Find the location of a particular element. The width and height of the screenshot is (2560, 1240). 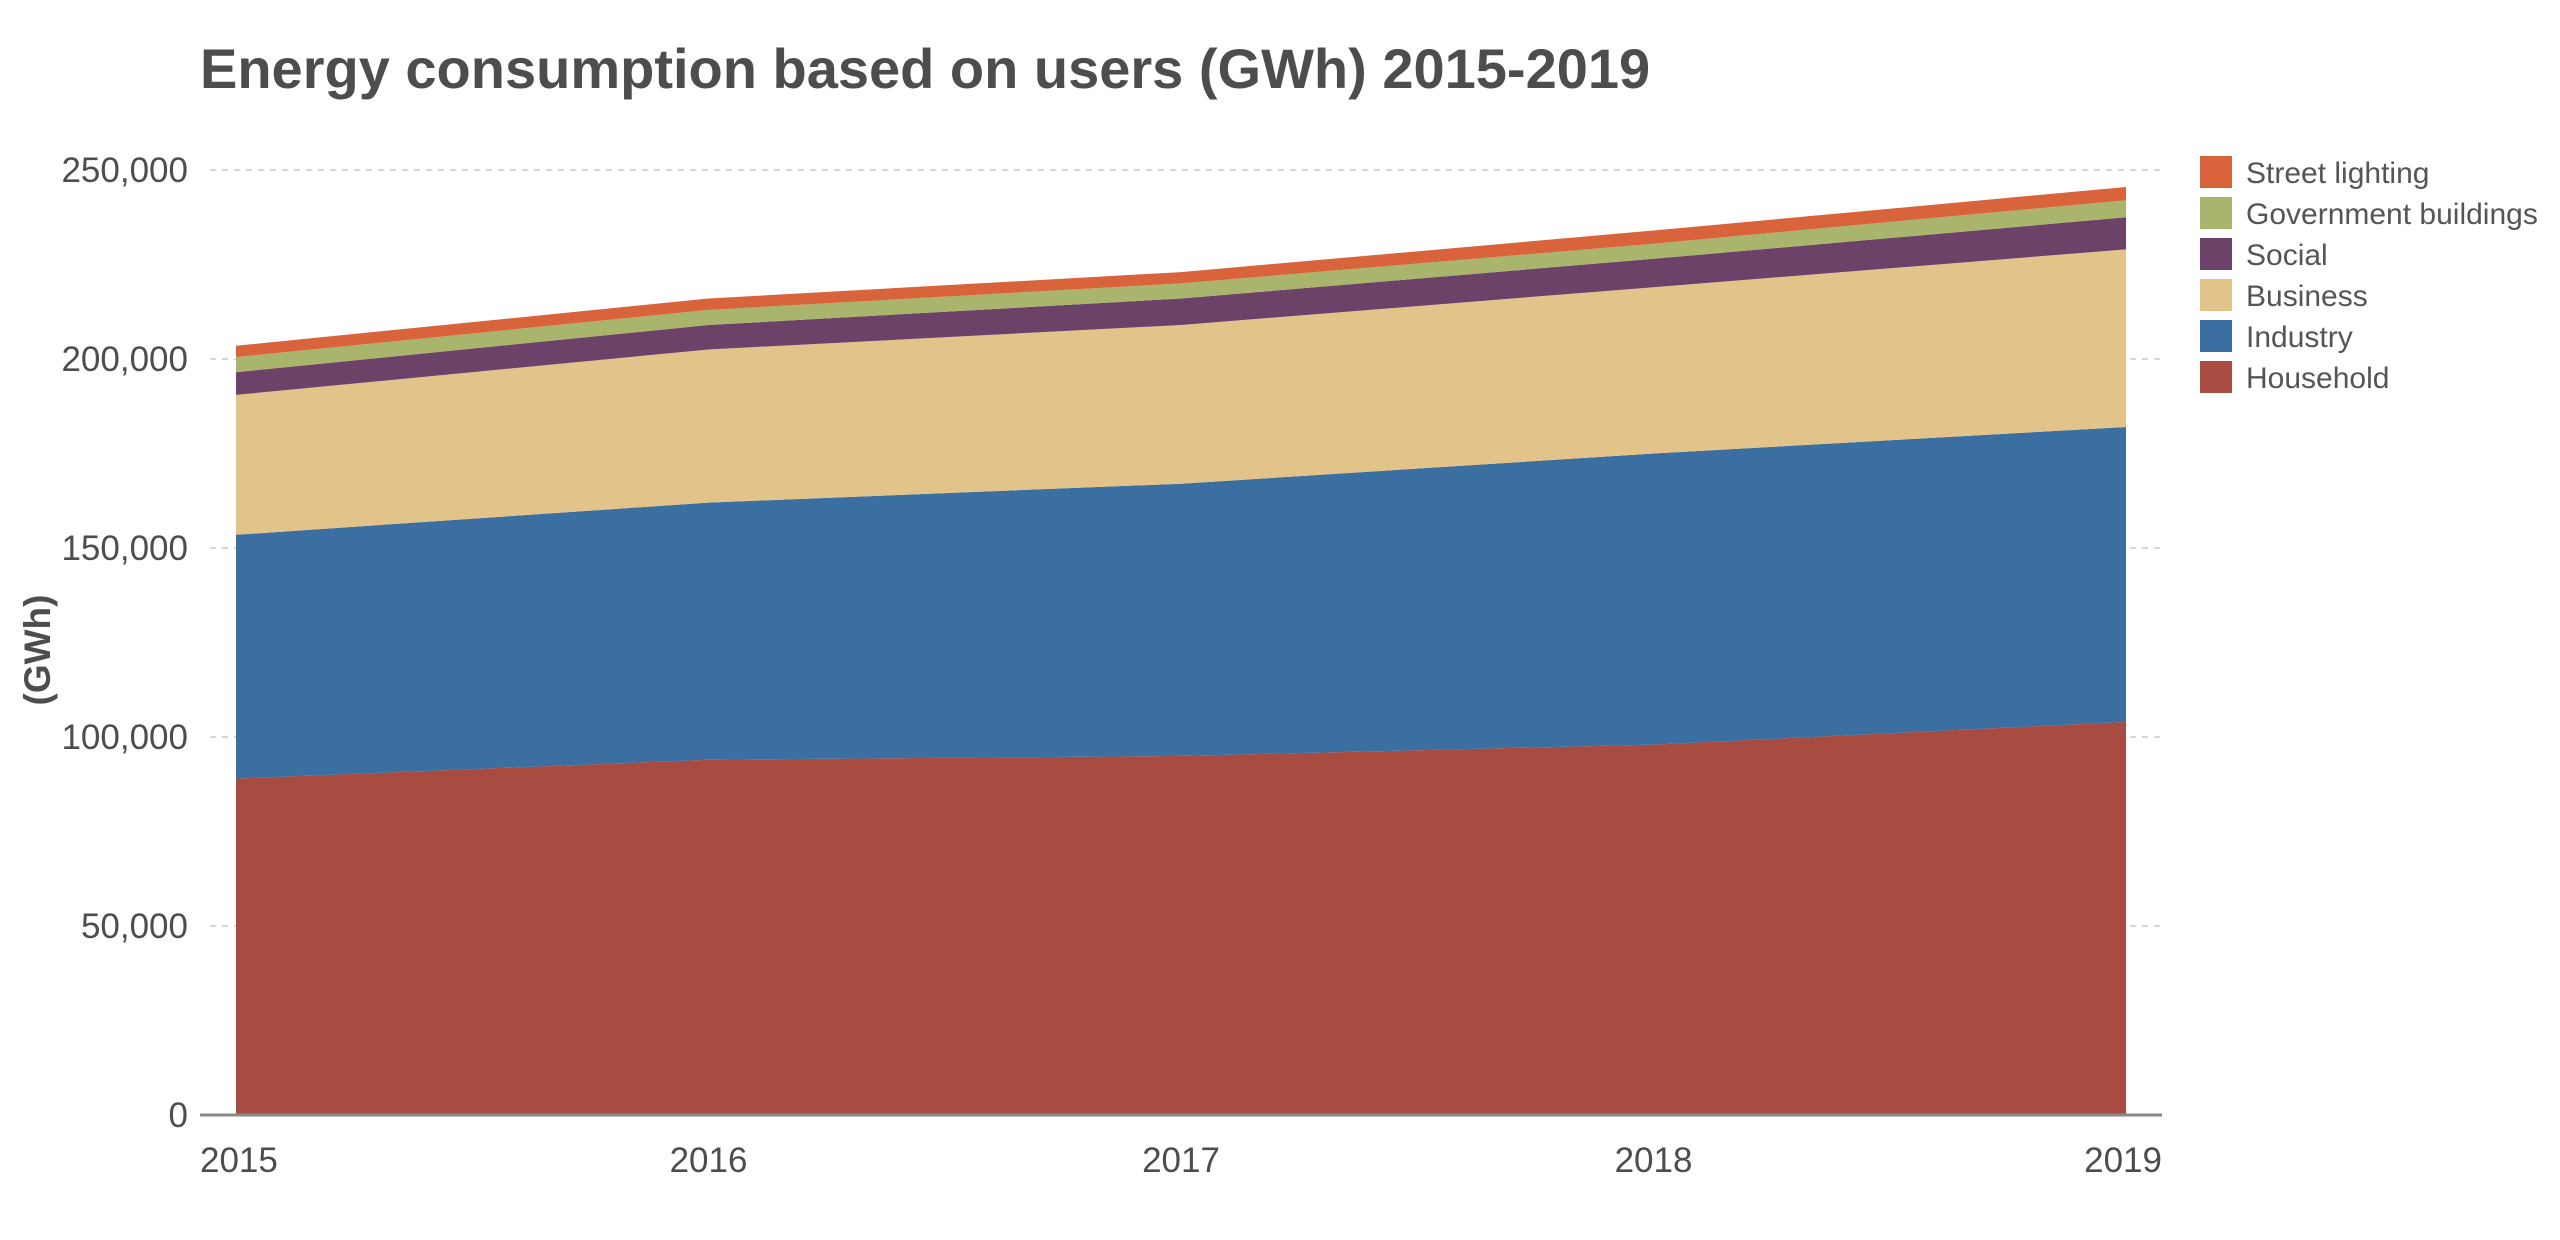

legend-swatch-government-buildings is located at coordinates (2216, 213).